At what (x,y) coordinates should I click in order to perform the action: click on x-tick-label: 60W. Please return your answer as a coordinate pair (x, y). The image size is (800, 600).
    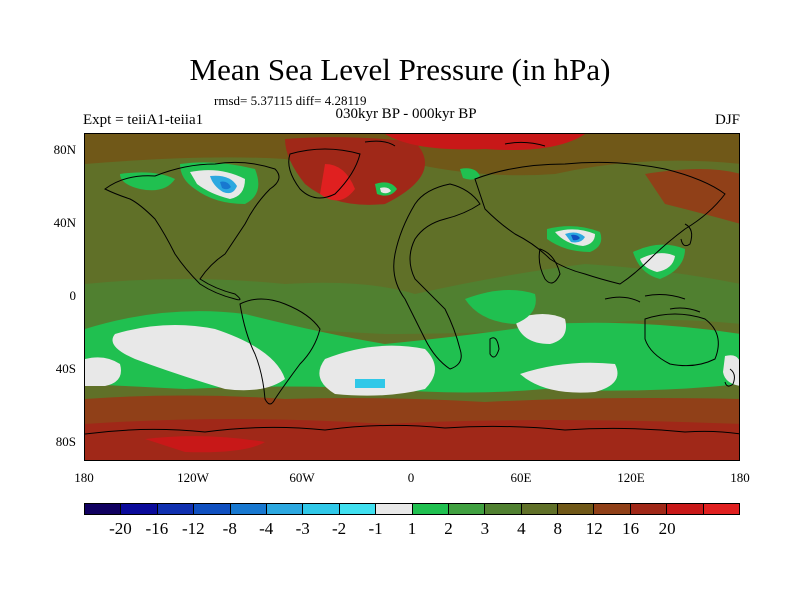
    Looking at the image, I should click on (302, 477).